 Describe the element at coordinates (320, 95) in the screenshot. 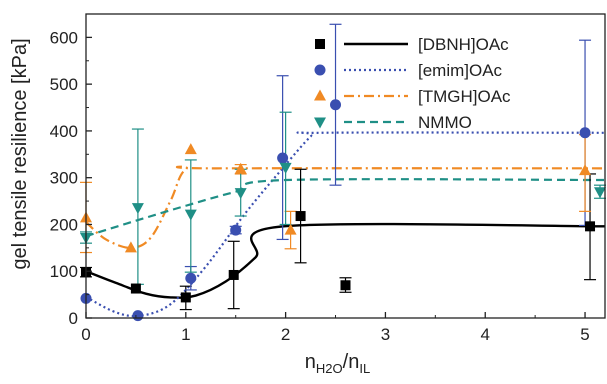

I see `legend-marker-tmgh-oac` at that location.